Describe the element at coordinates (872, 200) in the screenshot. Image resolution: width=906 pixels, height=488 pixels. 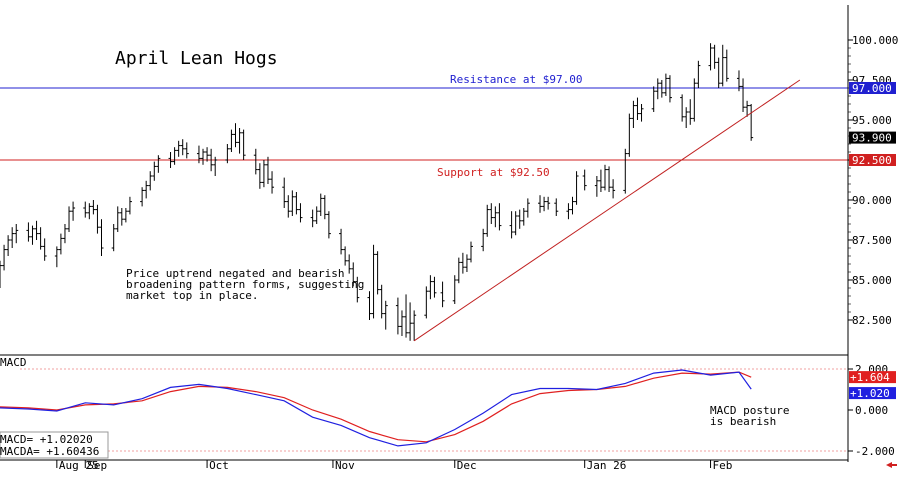
I see `price-tick-label: 90.000` at that location.